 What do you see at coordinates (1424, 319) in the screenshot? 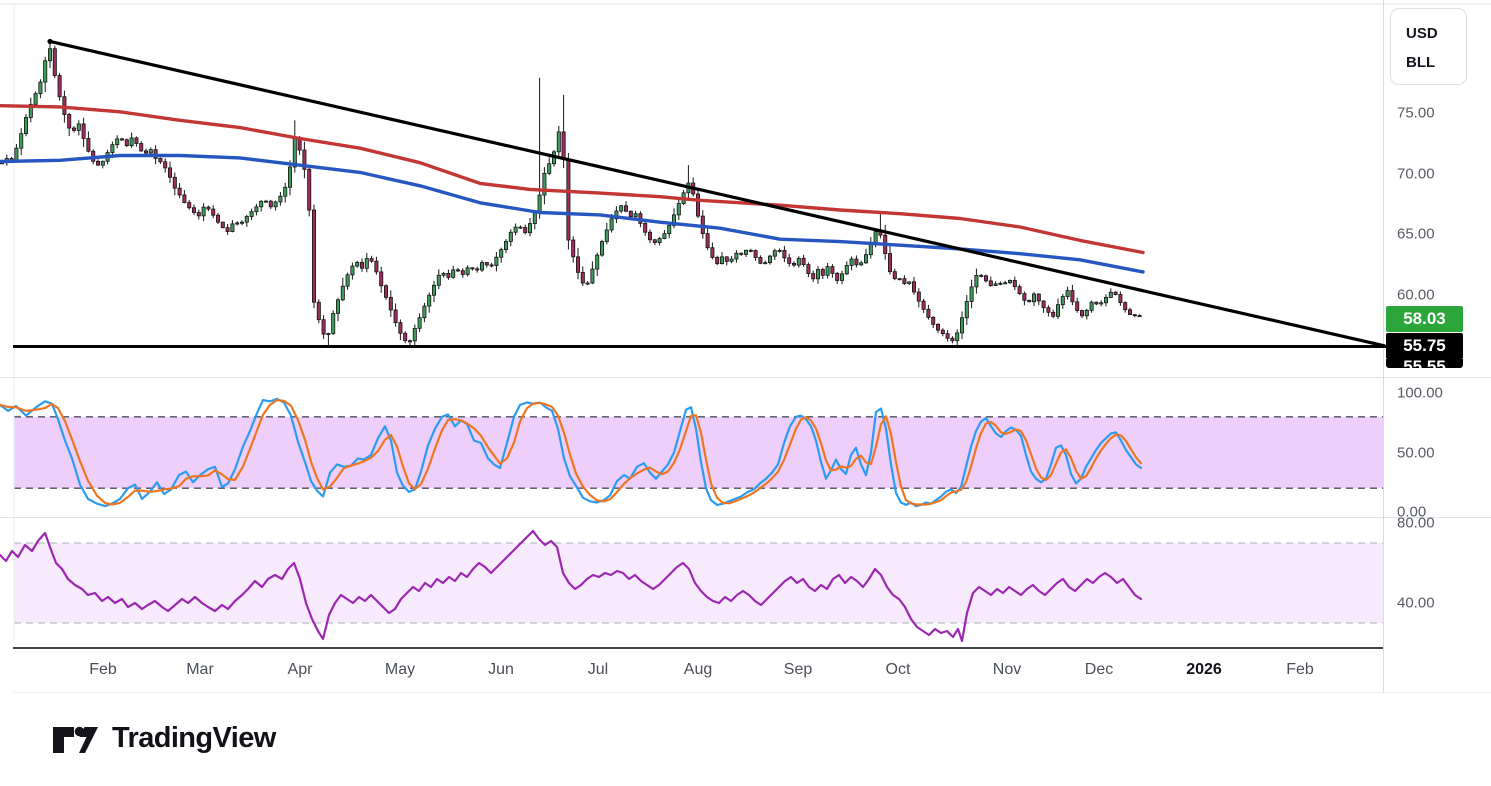
I see `last-price-badge: 58.03` at bounding box center [1424, 319].